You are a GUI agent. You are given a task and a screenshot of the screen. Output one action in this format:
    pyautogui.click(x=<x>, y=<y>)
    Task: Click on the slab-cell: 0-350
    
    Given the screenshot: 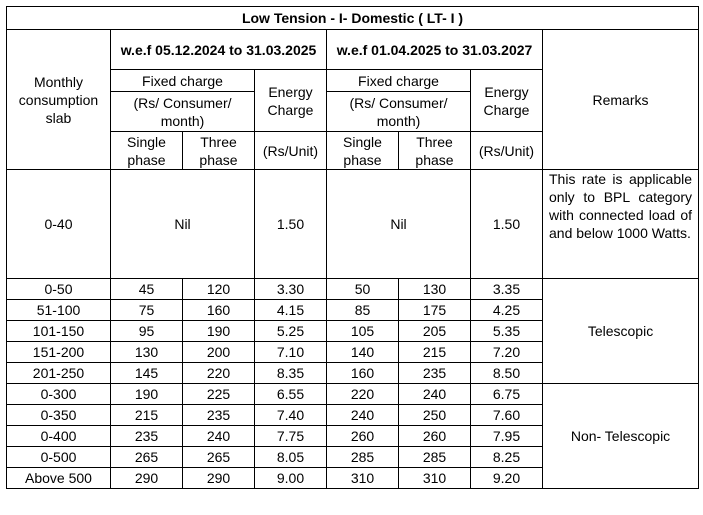 What is the action you would take?
    pyautogui.click(x=58, y=415)
    